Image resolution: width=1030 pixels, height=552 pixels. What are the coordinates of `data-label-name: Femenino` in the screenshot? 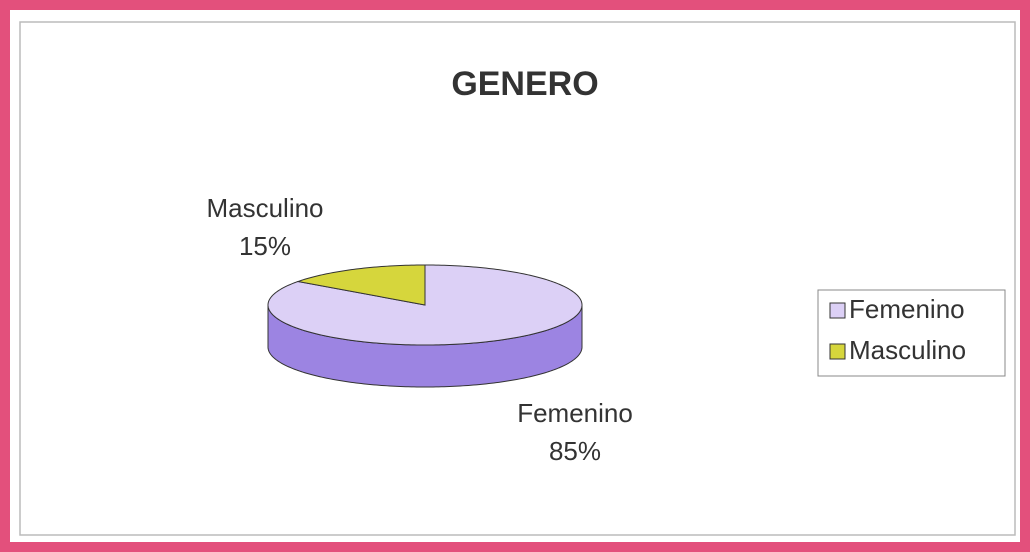 It's located at (575, 413).